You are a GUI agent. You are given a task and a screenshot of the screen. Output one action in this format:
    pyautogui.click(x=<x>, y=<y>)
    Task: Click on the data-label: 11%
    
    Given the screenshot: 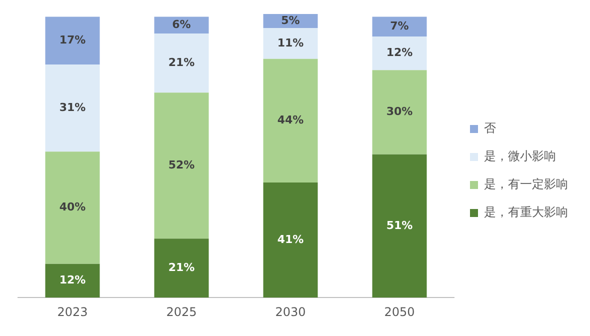 What is the action you would take?
    pyautogui.click(x=290, y=43)
    